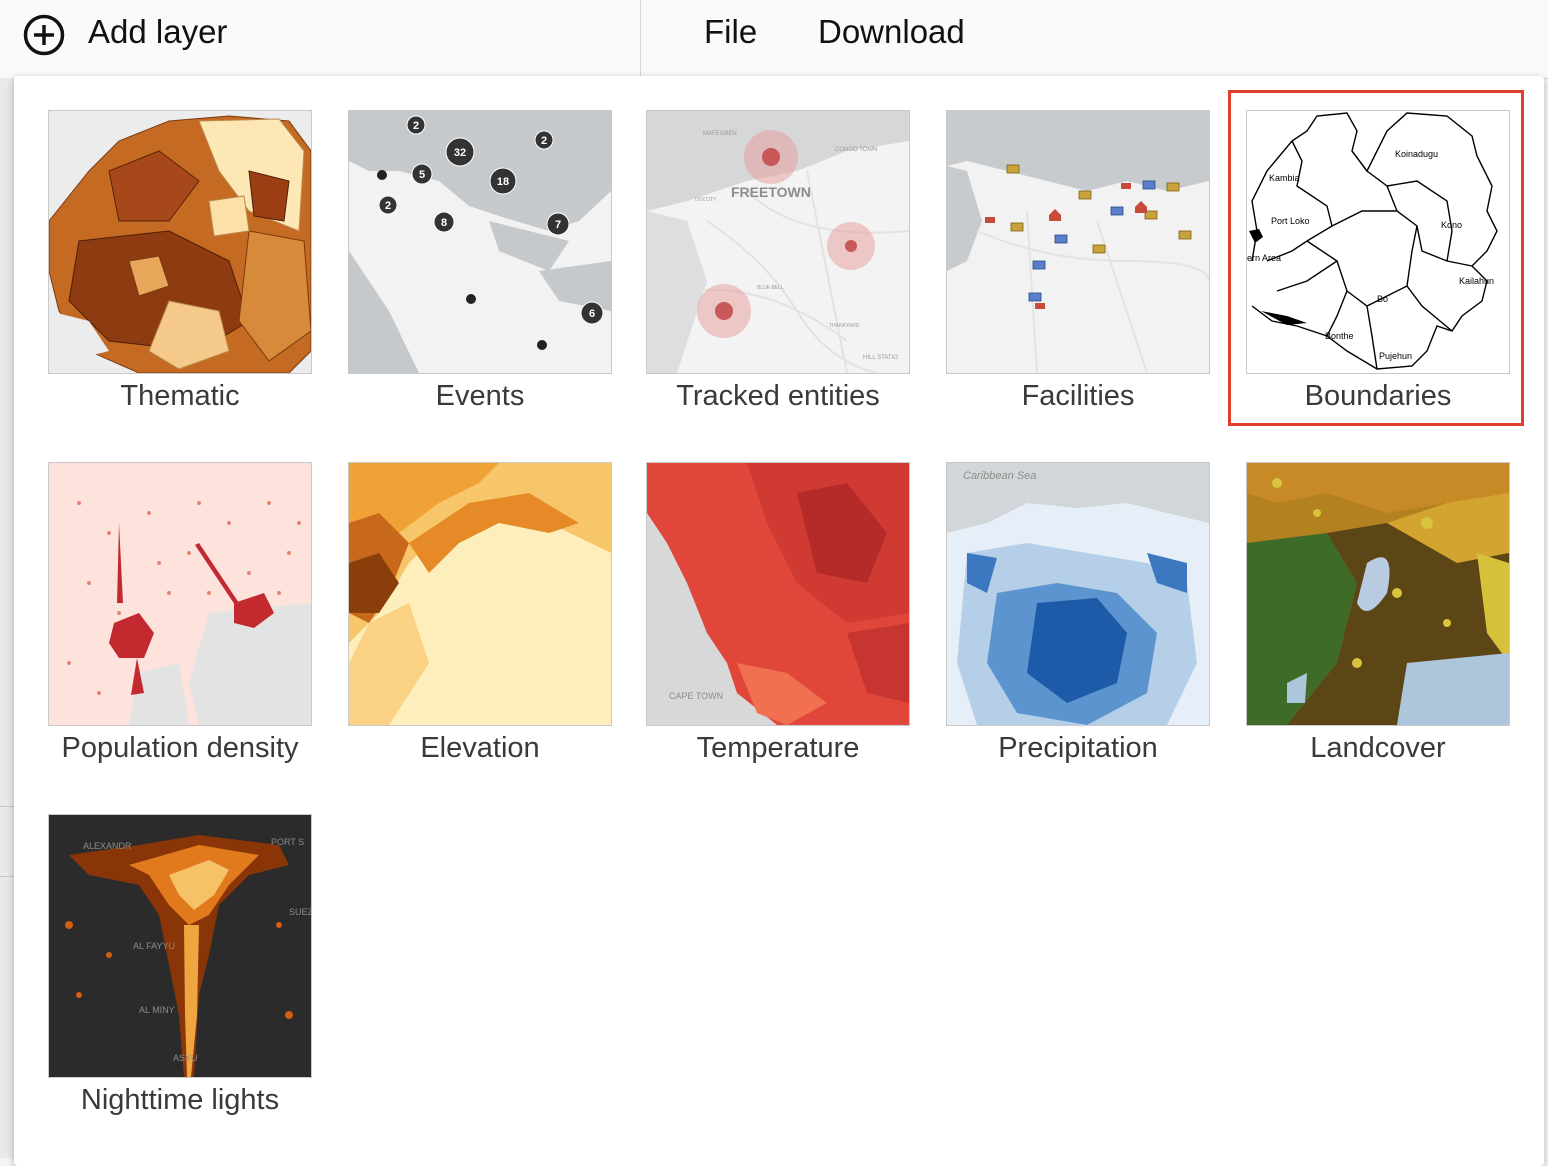 This screenshot has width=1548, height=1166. What do you see at coordinates (480, 242) in the screenshot?
I see `clustered-events-map-thumbnail: 2 32 2 5 18 2 8 7 6` at bounding box center [480, 242].